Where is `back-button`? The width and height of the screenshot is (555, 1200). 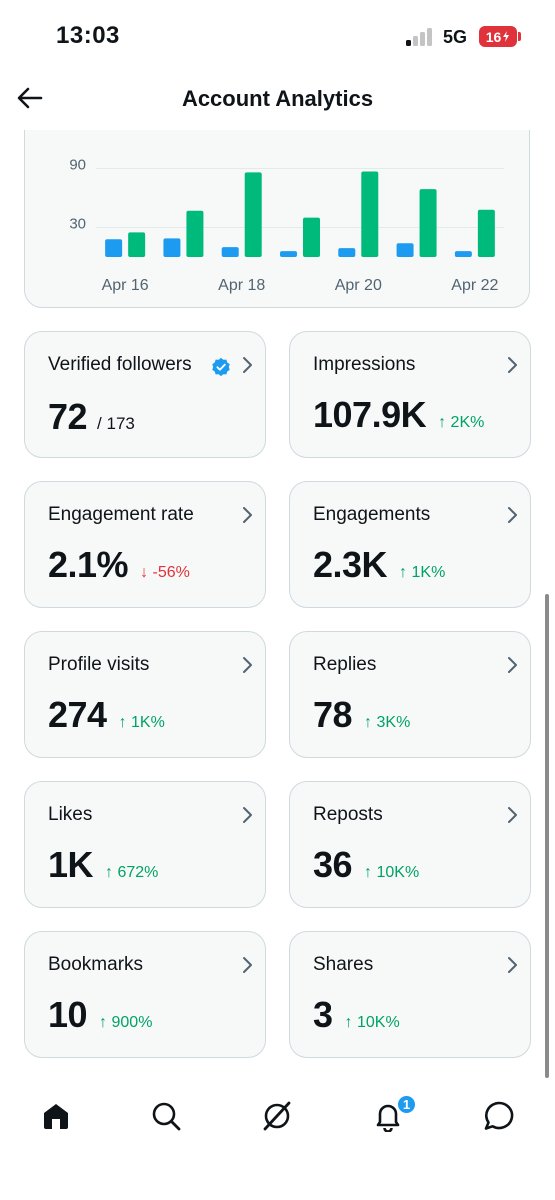 back-button is located at coordinates (30, 98).